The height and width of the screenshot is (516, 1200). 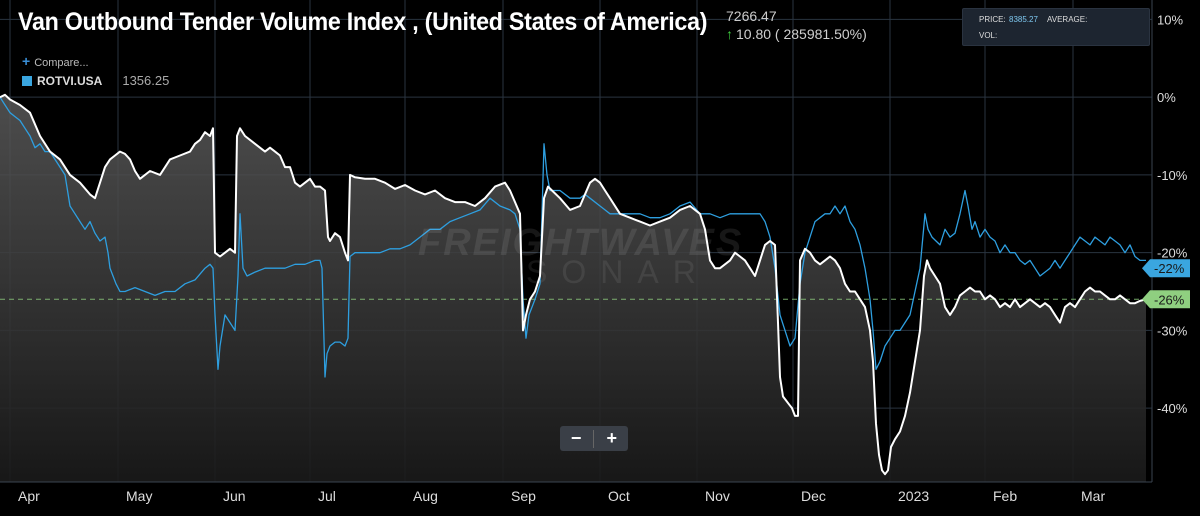 I want to click on x-tick-label: Apr, so click(x=29, y=496).